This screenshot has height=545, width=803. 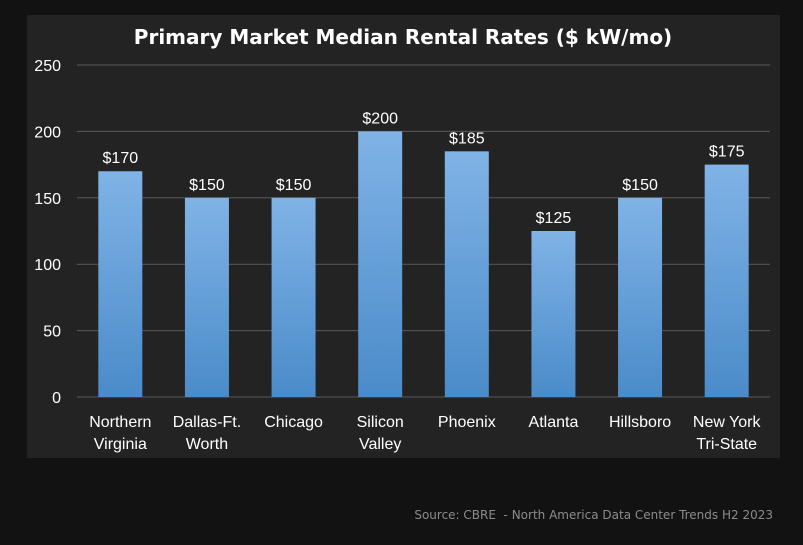 I want to click on data-label: $125, so click(x=554, y=218).